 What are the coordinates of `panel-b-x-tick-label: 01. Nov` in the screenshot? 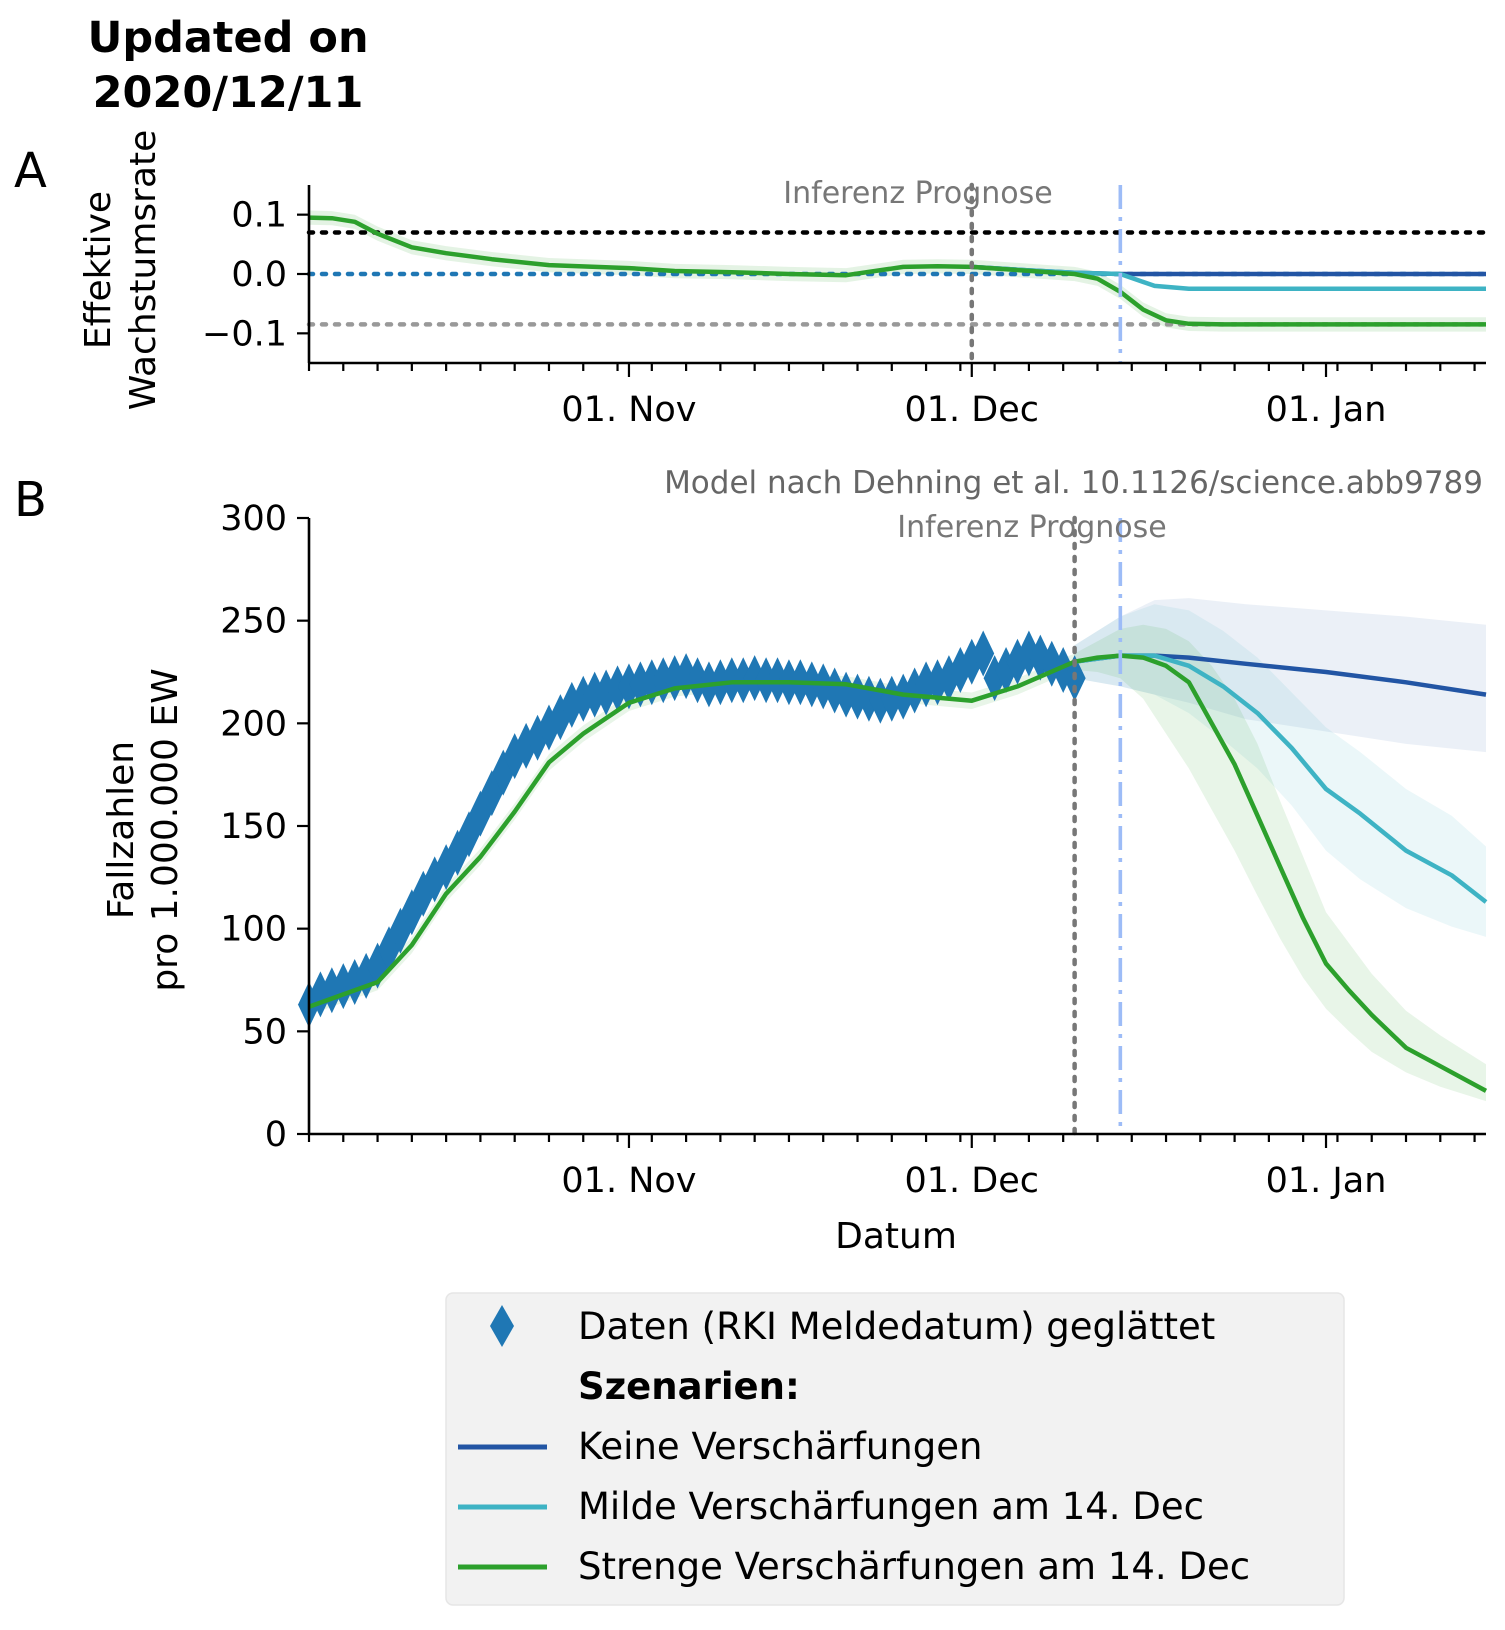 It's located at (628, 1181).